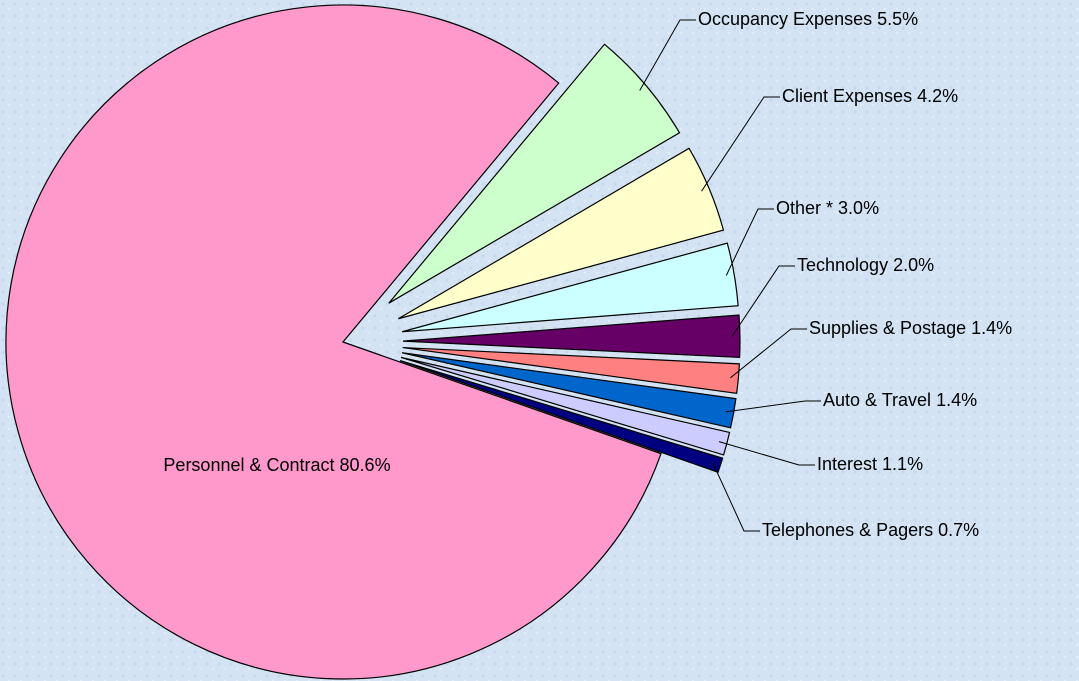 The height and width of the screenshot is (681, 1079). Describe the element at coordinates (858, 208) in the screenshot. I see `slice-value: 3.0%` at that location.